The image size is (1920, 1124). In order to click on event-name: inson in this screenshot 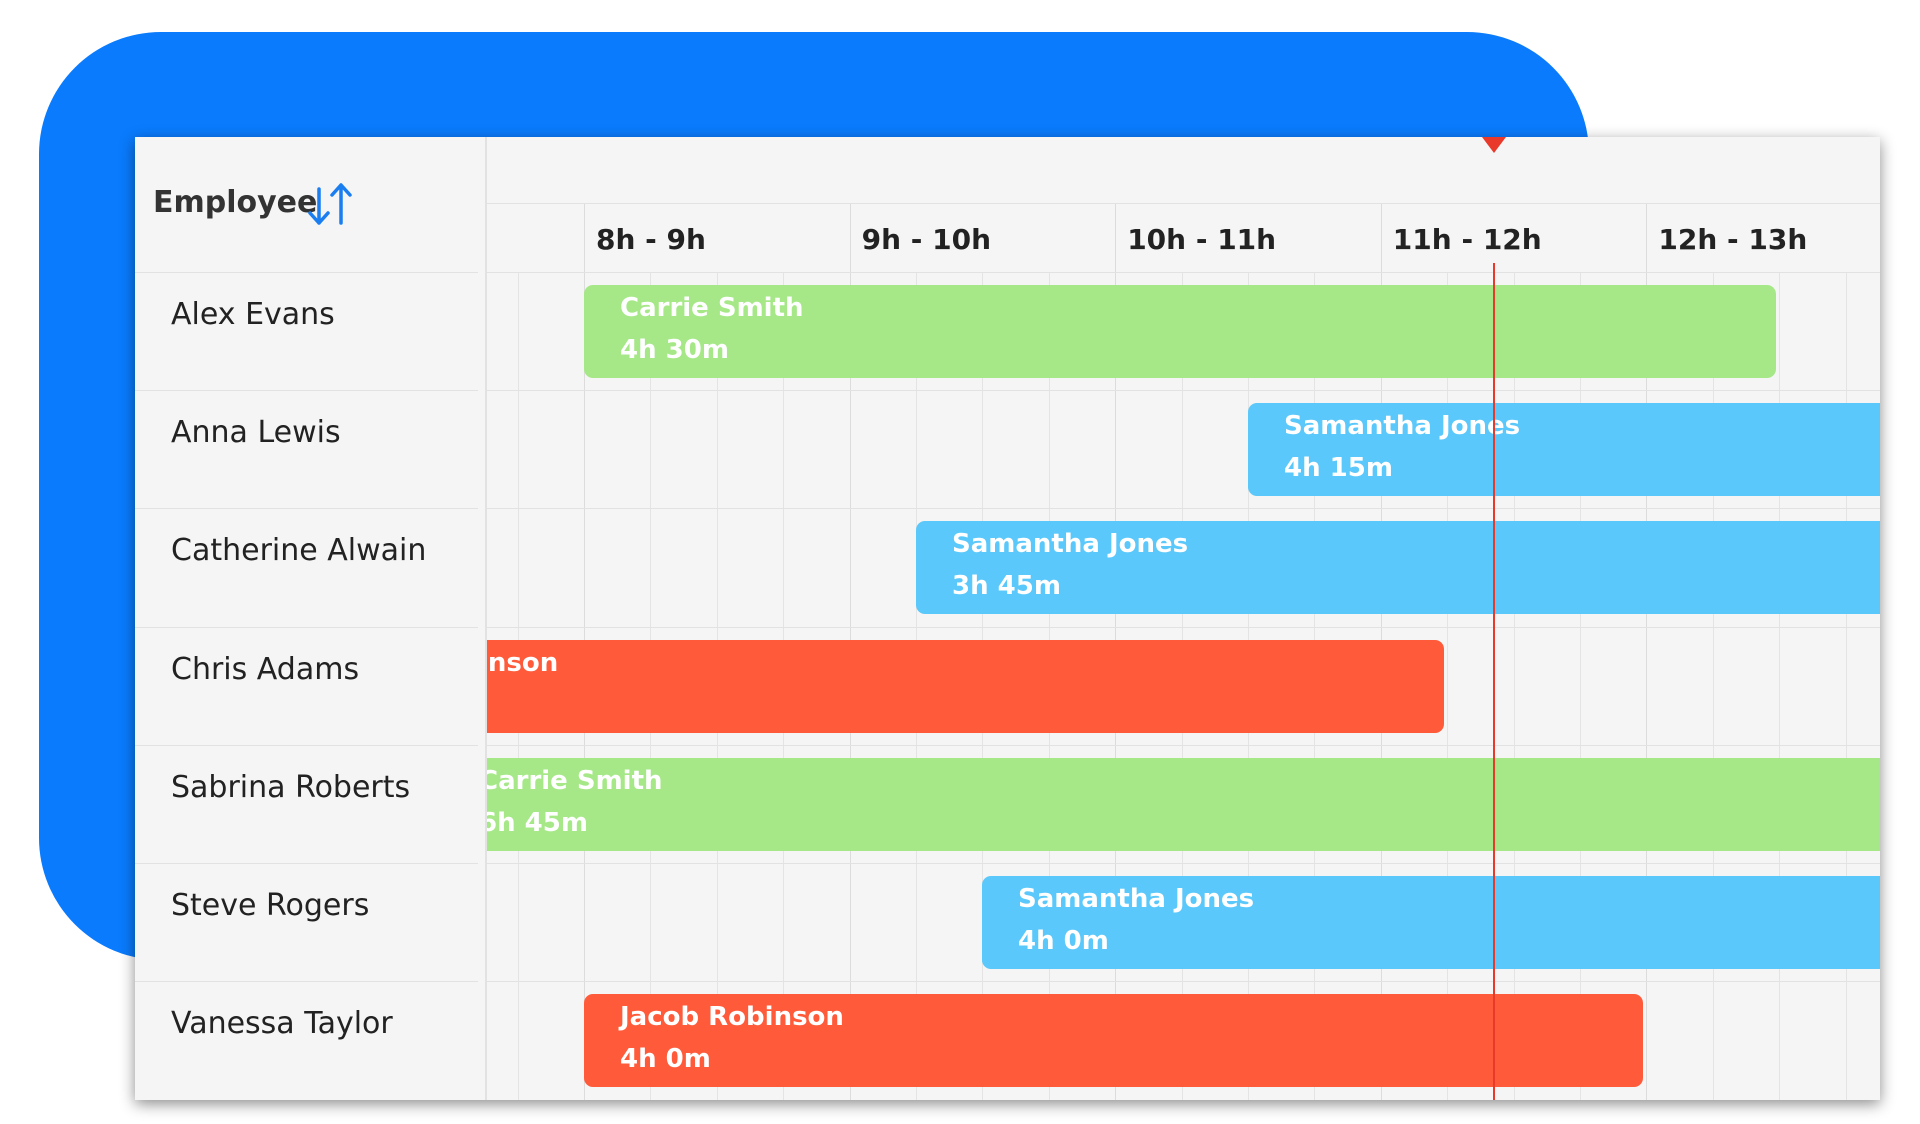, I will do `click(523, 662)`.